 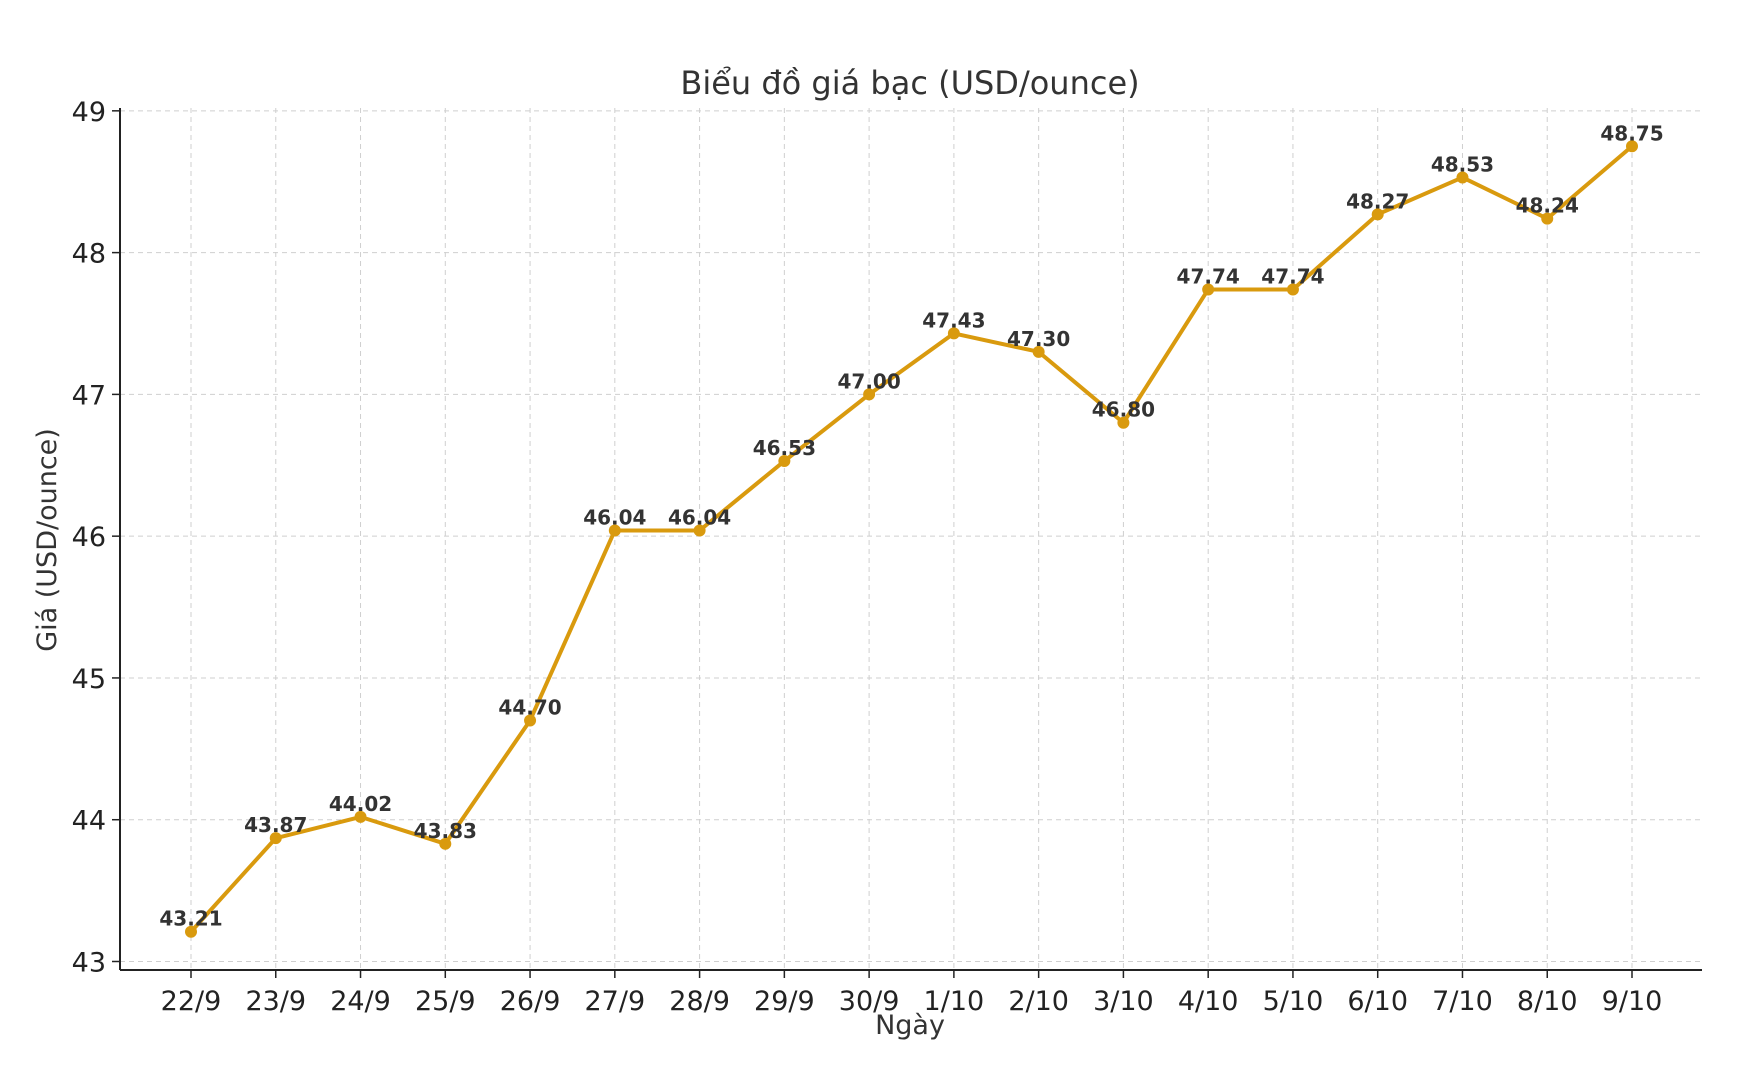 I want to click on data-label: 44.70, so click(x=529, y=707).